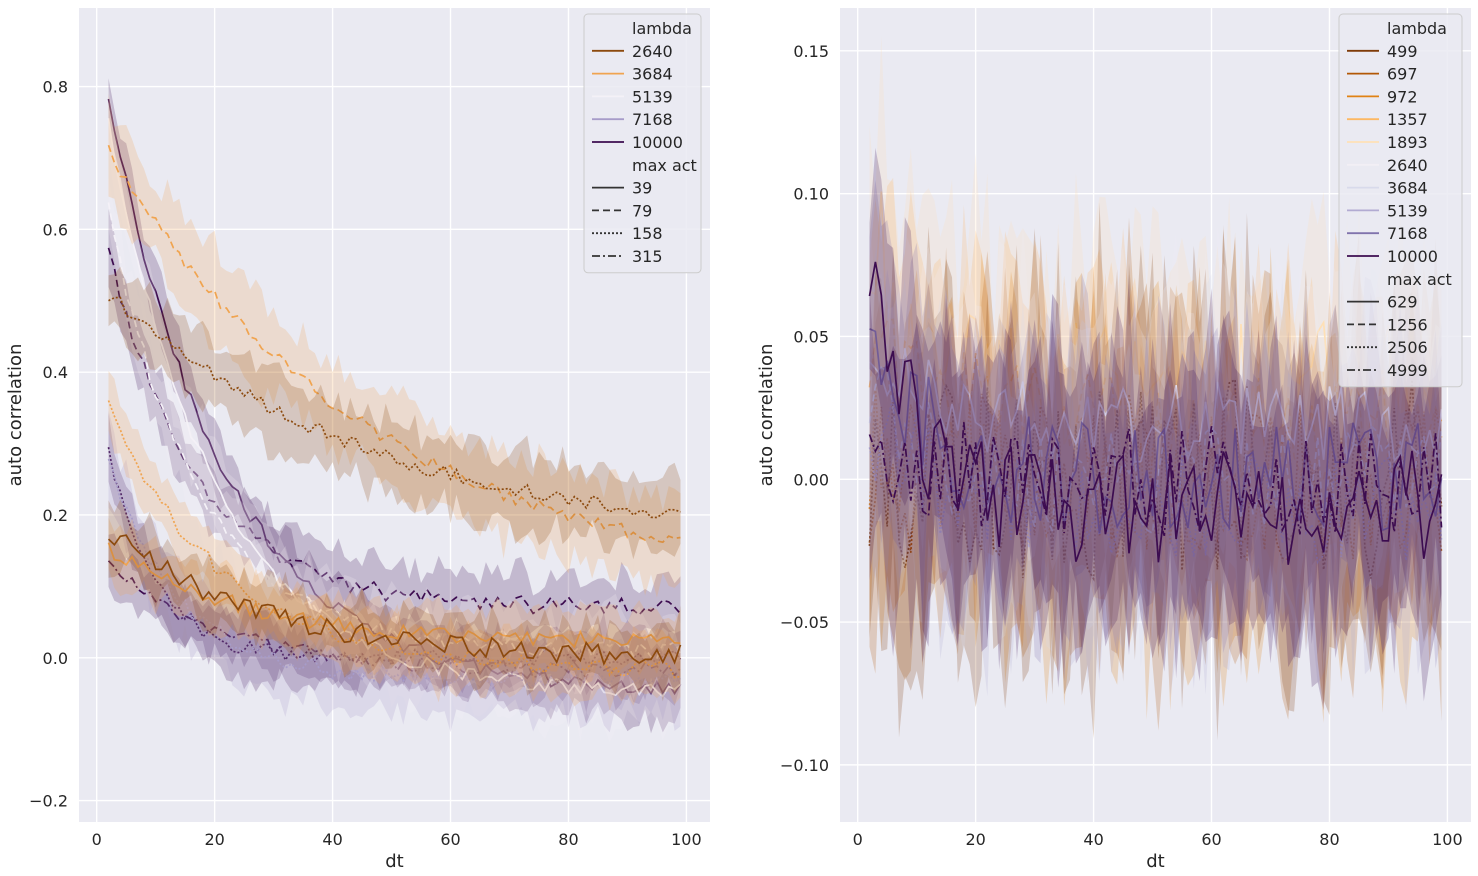 The width and height of the screenshot is (1478, 876). What do you see at coordinates (55, 372) in the screenshot?
I see `y-tick-label: 0.4` at bounding box center [55, 372].